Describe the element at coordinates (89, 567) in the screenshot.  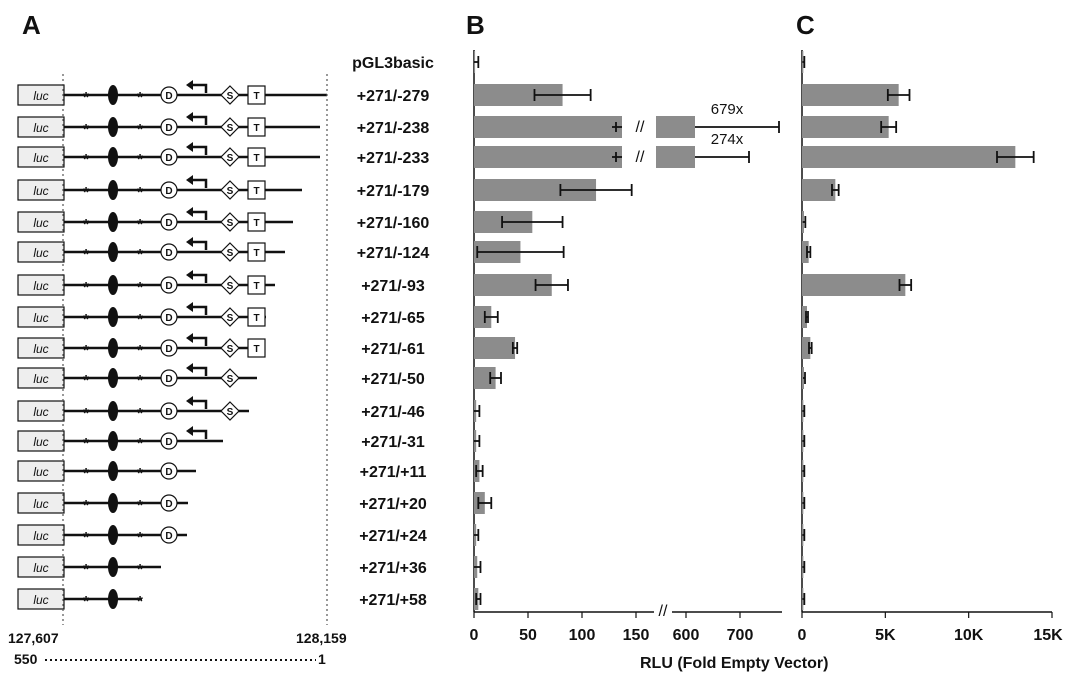
I see `construct-diagram: luc * *` at that location.